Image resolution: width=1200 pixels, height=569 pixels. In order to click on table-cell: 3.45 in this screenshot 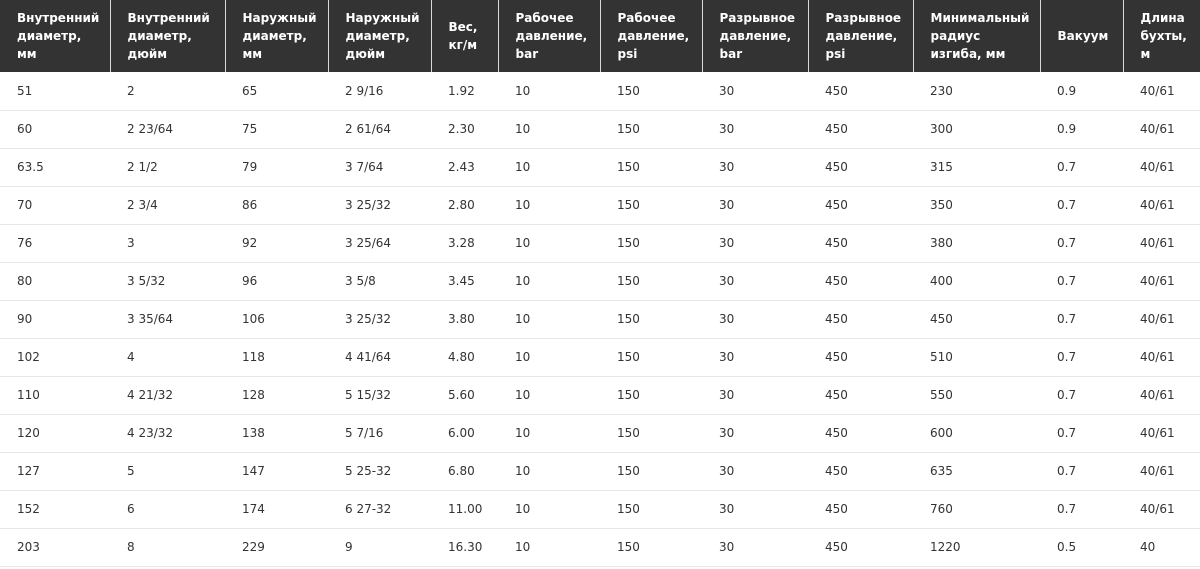, I will do `click(464, 281)`.